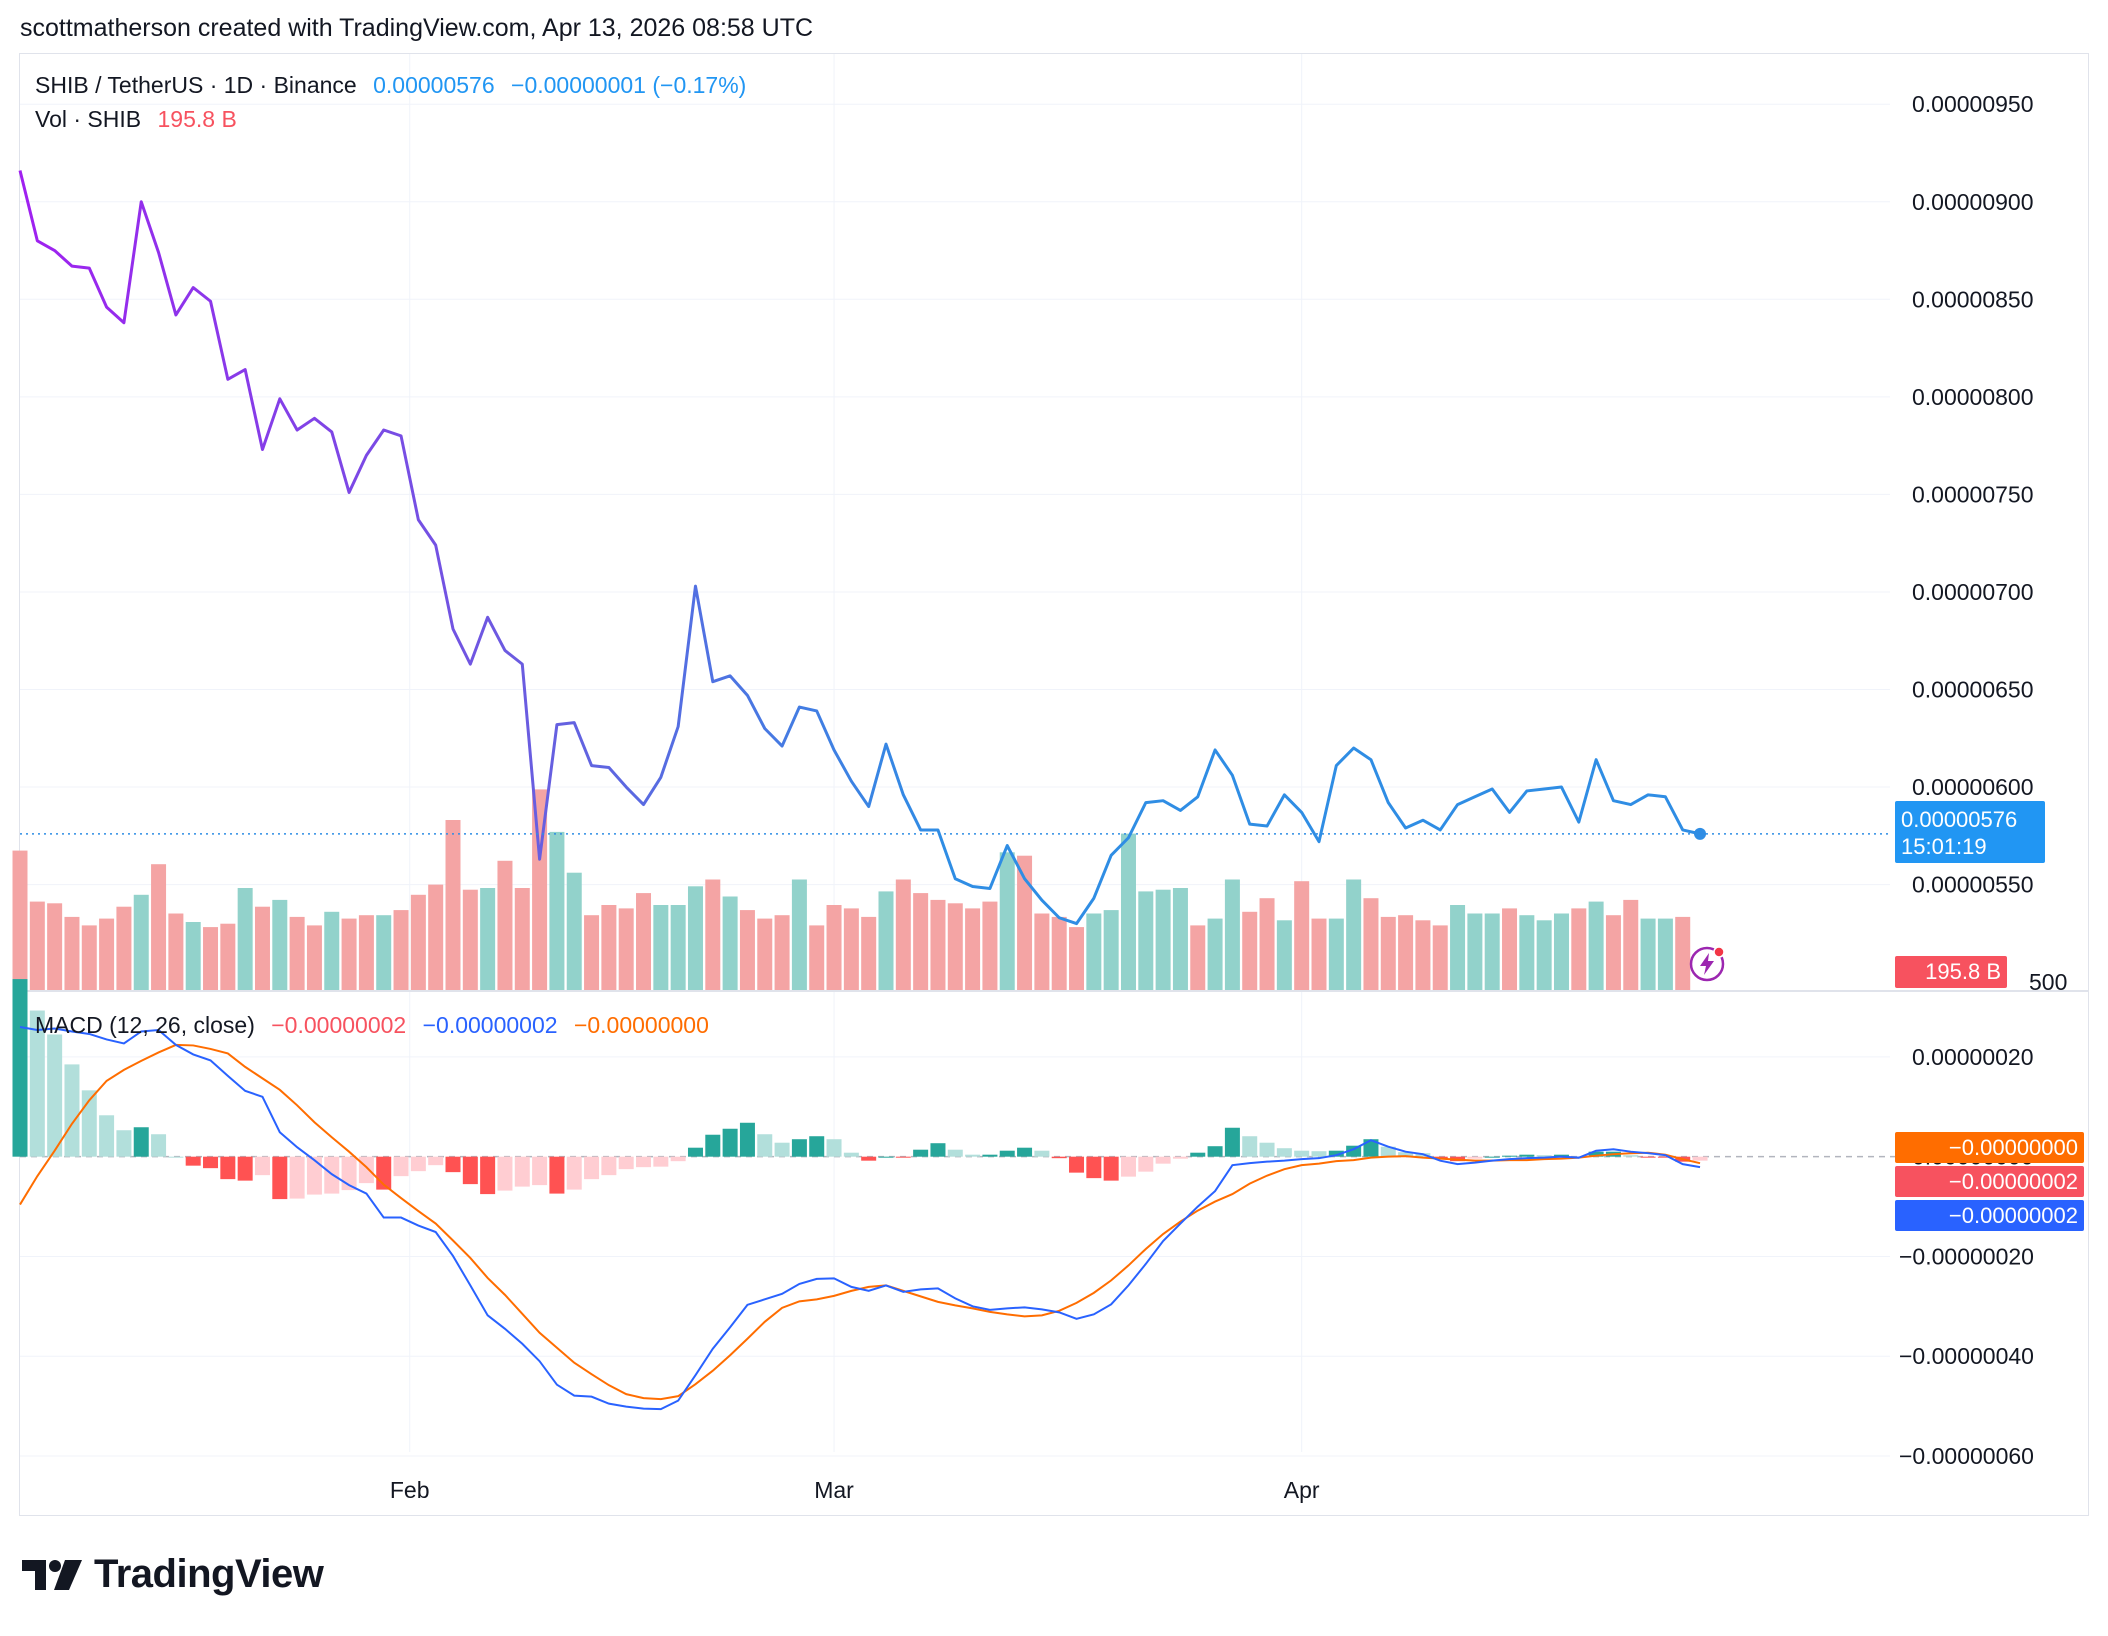 The height and width of the screenshot is (1636, 2108). Describe the element at coordinates (88, 119) in the screenshot. I see `volume-label: Vol · SHIB` at that location.